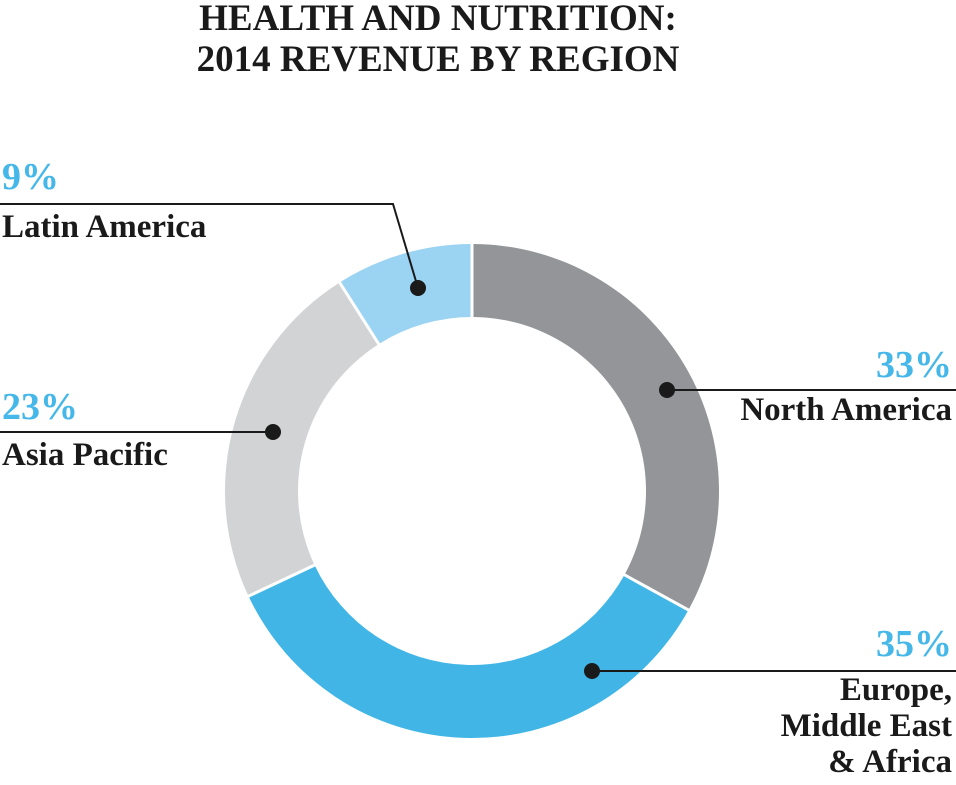  Describe the element at coordinates (30, 177) in the screenshot. I see `latin-america-pct-label: 9%` at that location.